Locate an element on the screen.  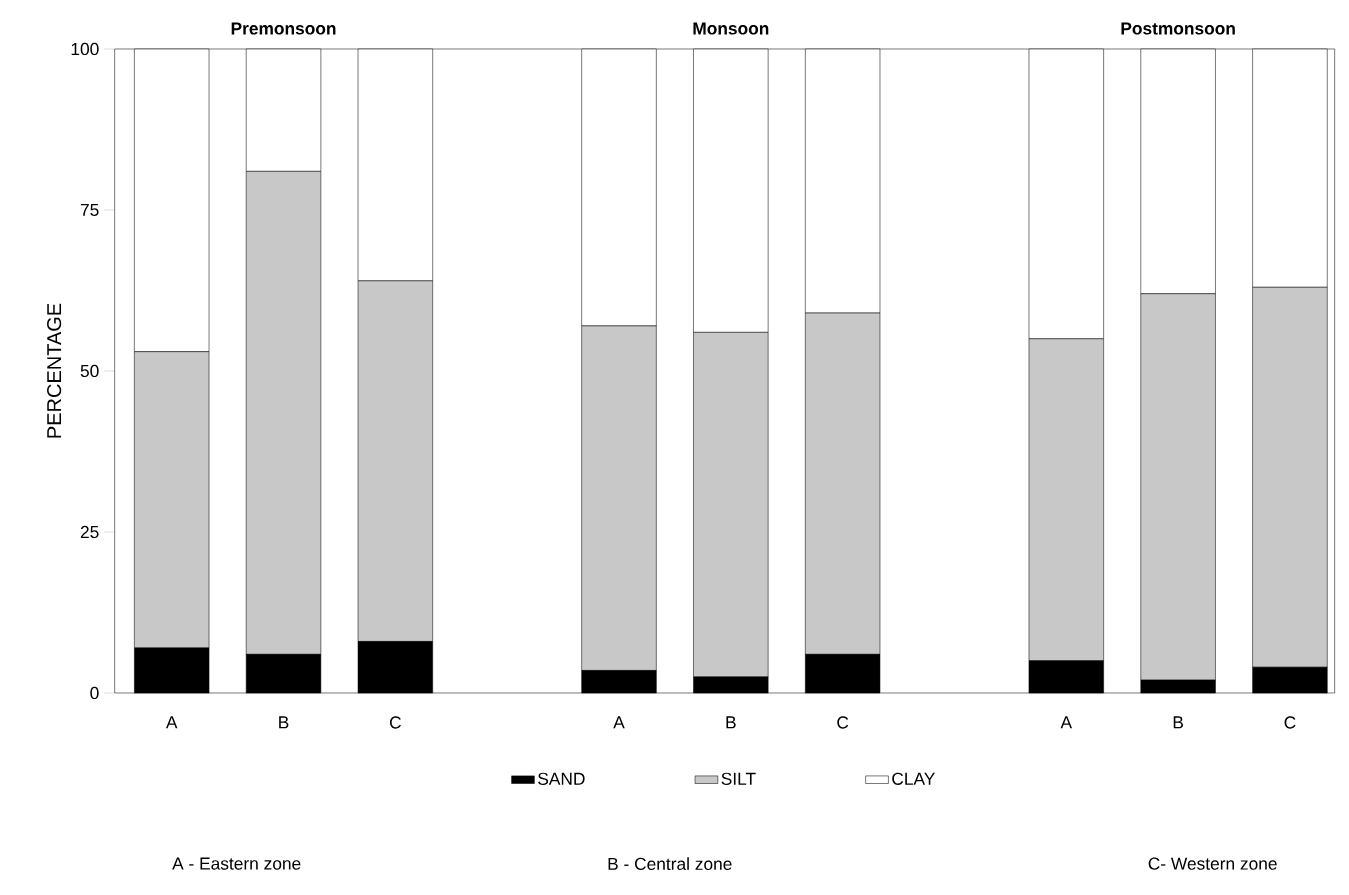
legend-label: SILT is located at coordinates (738, 778).